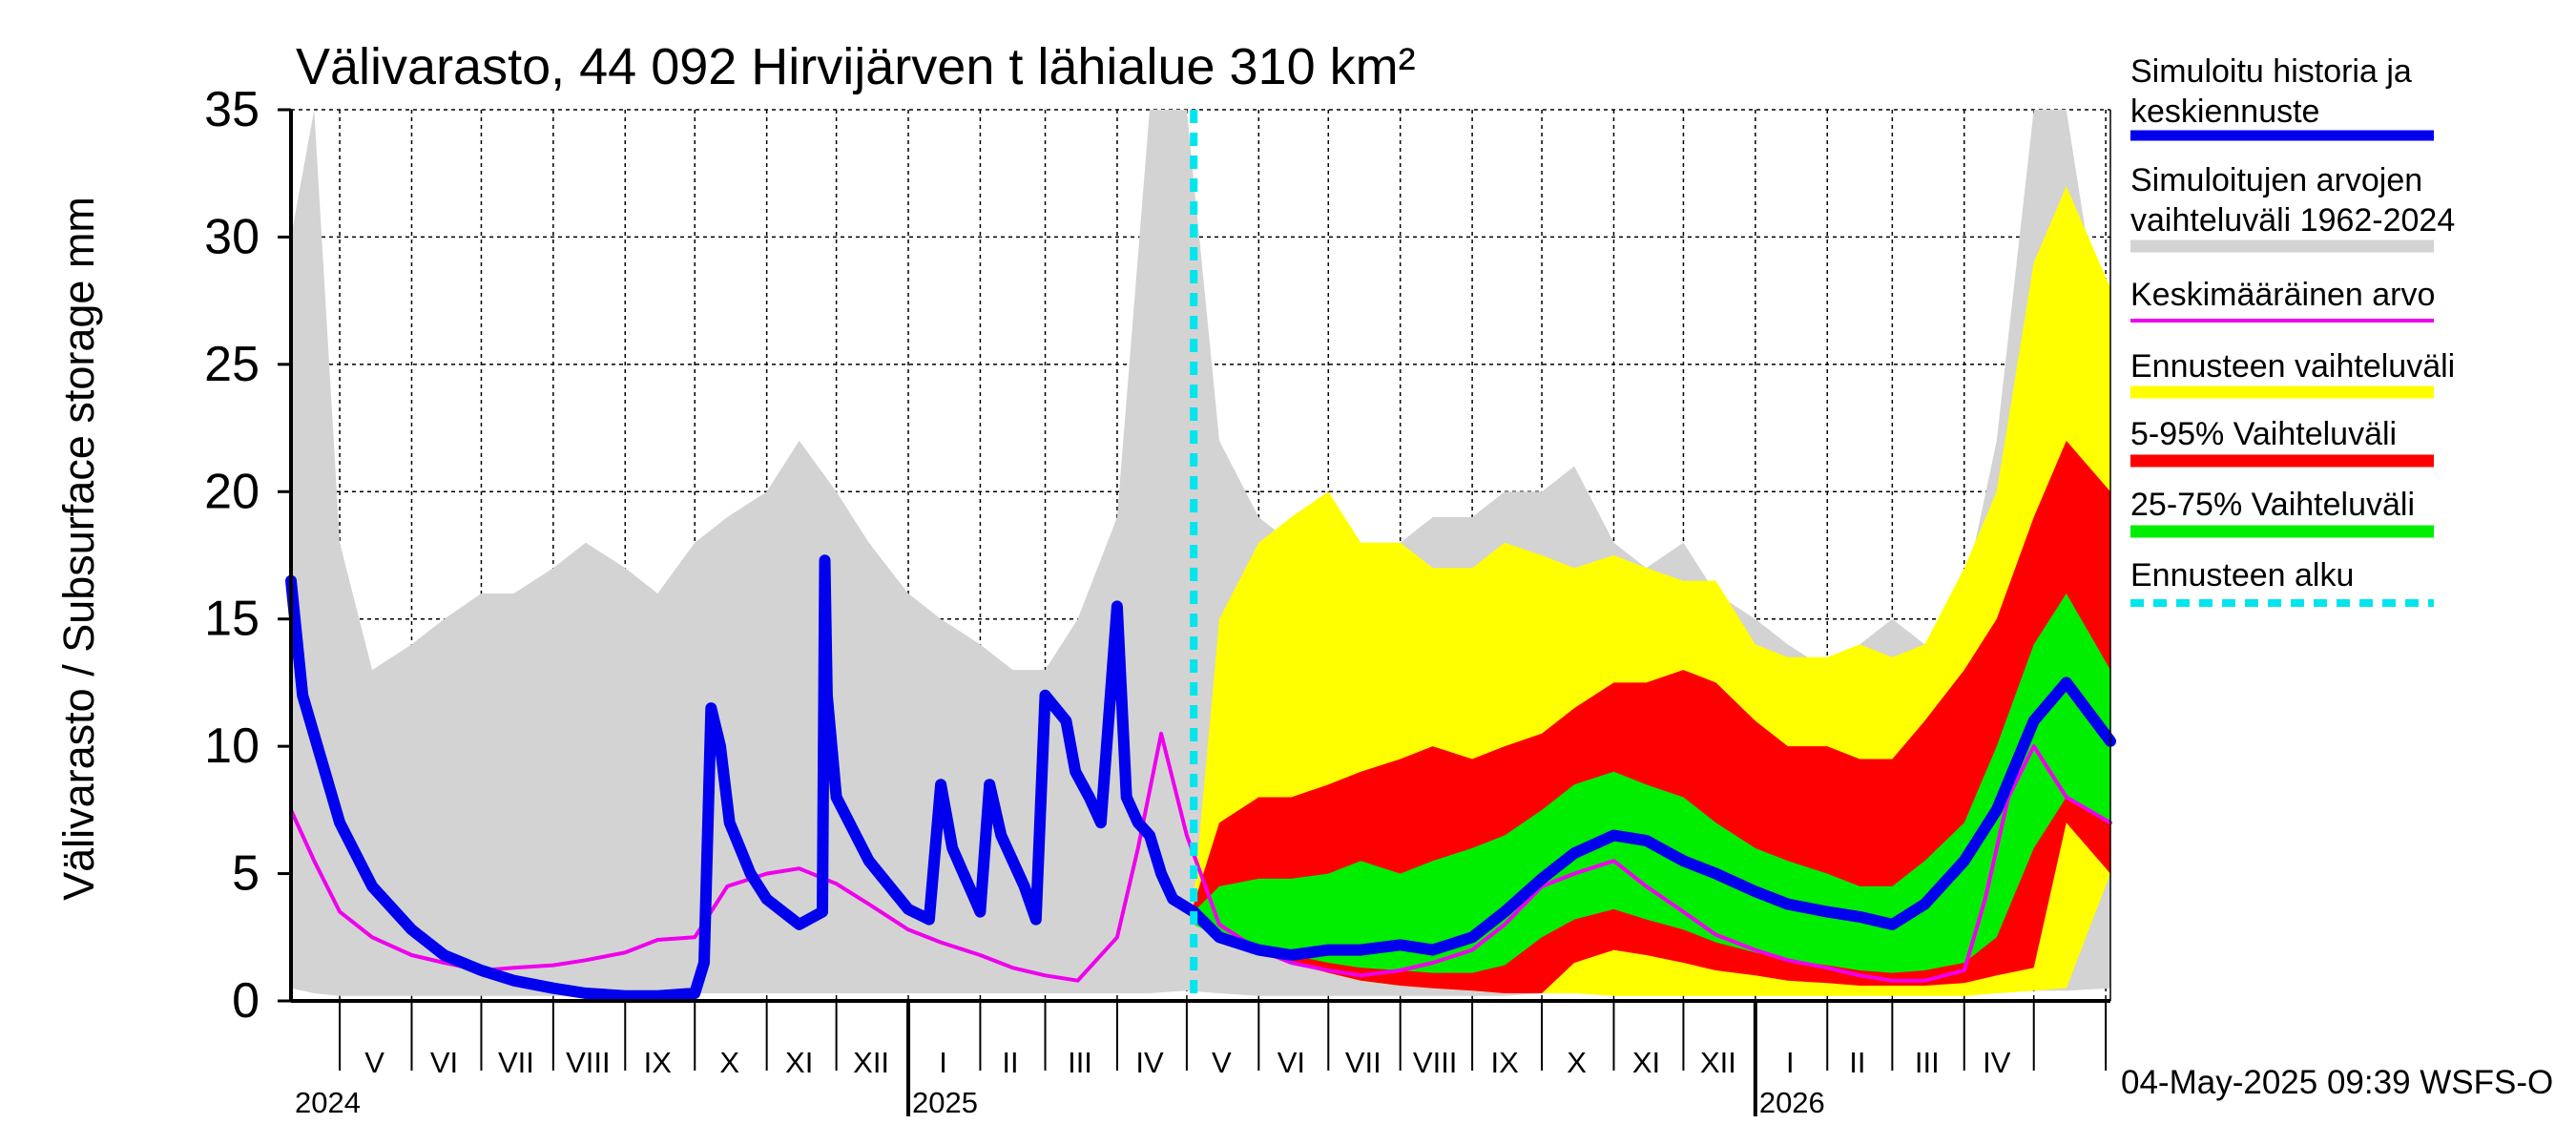 Image resolution: width=2576 pixels, height=1145 pixels. I want to click on legend-label: Ennusteen alku, so click(2242, 575).